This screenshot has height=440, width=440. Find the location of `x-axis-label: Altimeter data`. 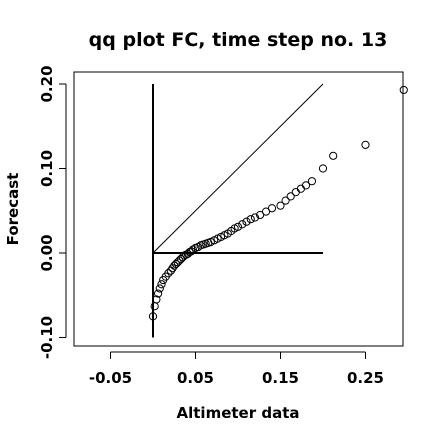

x-axis-label: Altimeter data is located at coordinates (238, 413).